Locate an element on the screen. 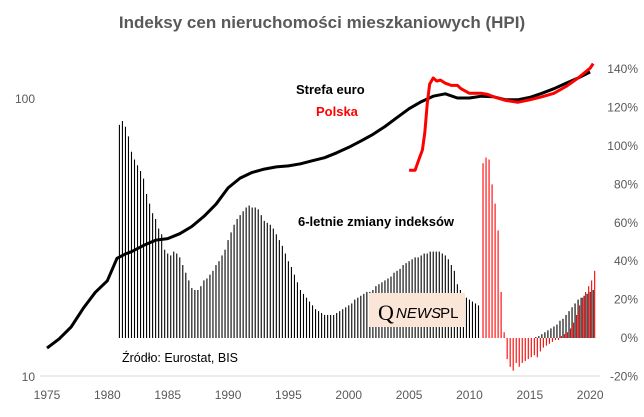 This screenshot has height=417, width=644. y-right-tick-label: 100% is located at coordinates (622, 146).